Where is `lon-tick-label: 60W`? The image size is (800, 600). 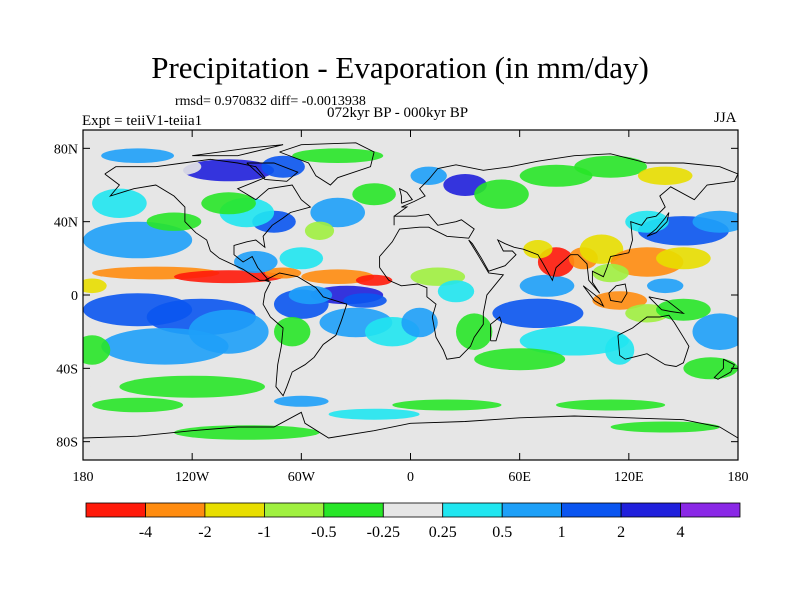 lon-tick-label: 60W is located at coordinates (302, 477).